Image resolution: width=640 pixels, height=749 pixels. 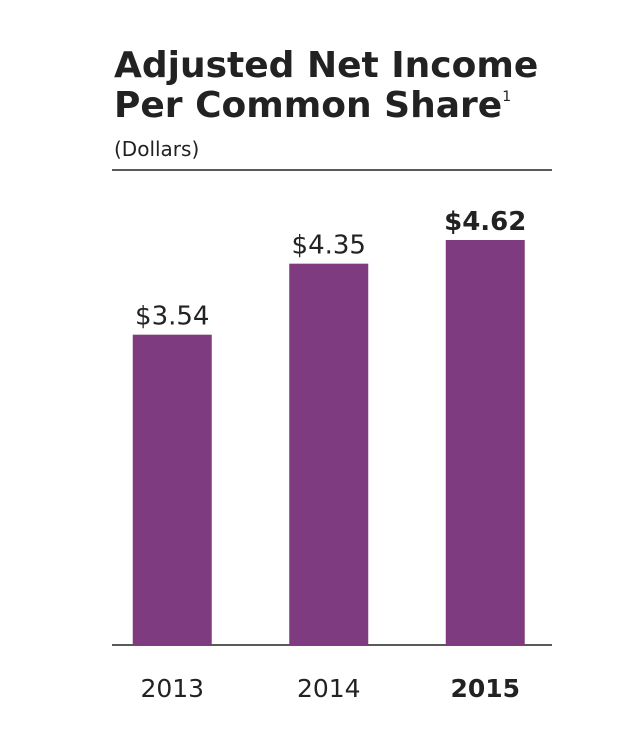 I want to click on value-label: $4.35, so click(x=329, y=246).